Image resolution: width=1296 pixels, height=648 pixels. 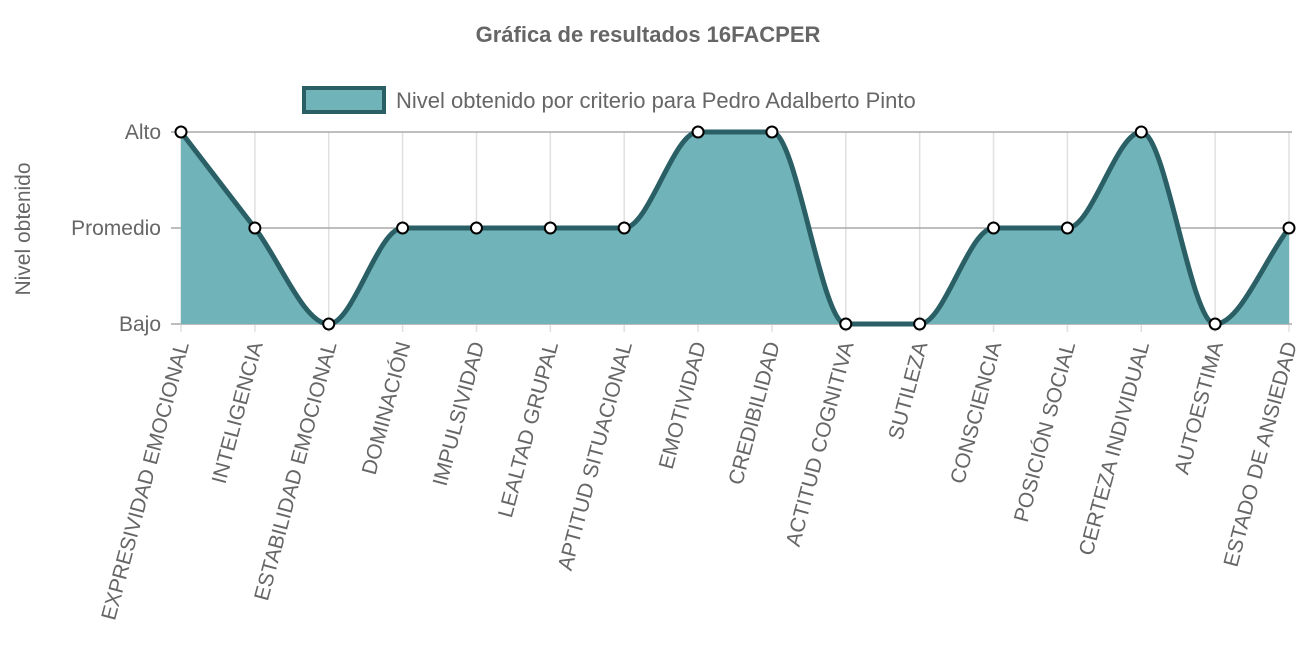 I want to click on x-tick-label: CONSCIENCIA, so click(x=976, y=412).